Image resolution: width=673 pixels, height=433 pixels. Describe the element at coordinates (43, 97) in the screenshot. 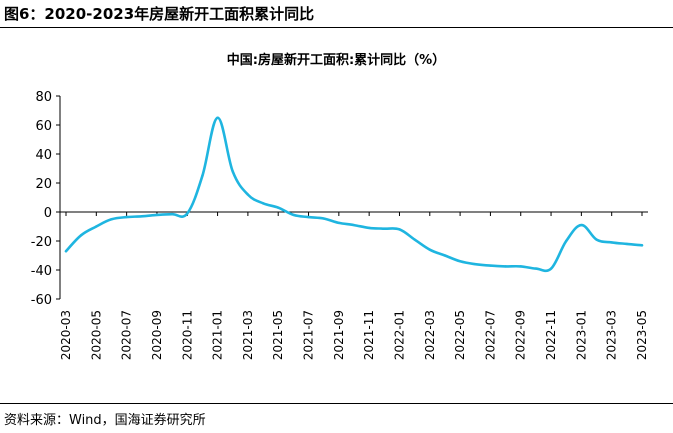

I see `y-tick-label: 80` at that location.